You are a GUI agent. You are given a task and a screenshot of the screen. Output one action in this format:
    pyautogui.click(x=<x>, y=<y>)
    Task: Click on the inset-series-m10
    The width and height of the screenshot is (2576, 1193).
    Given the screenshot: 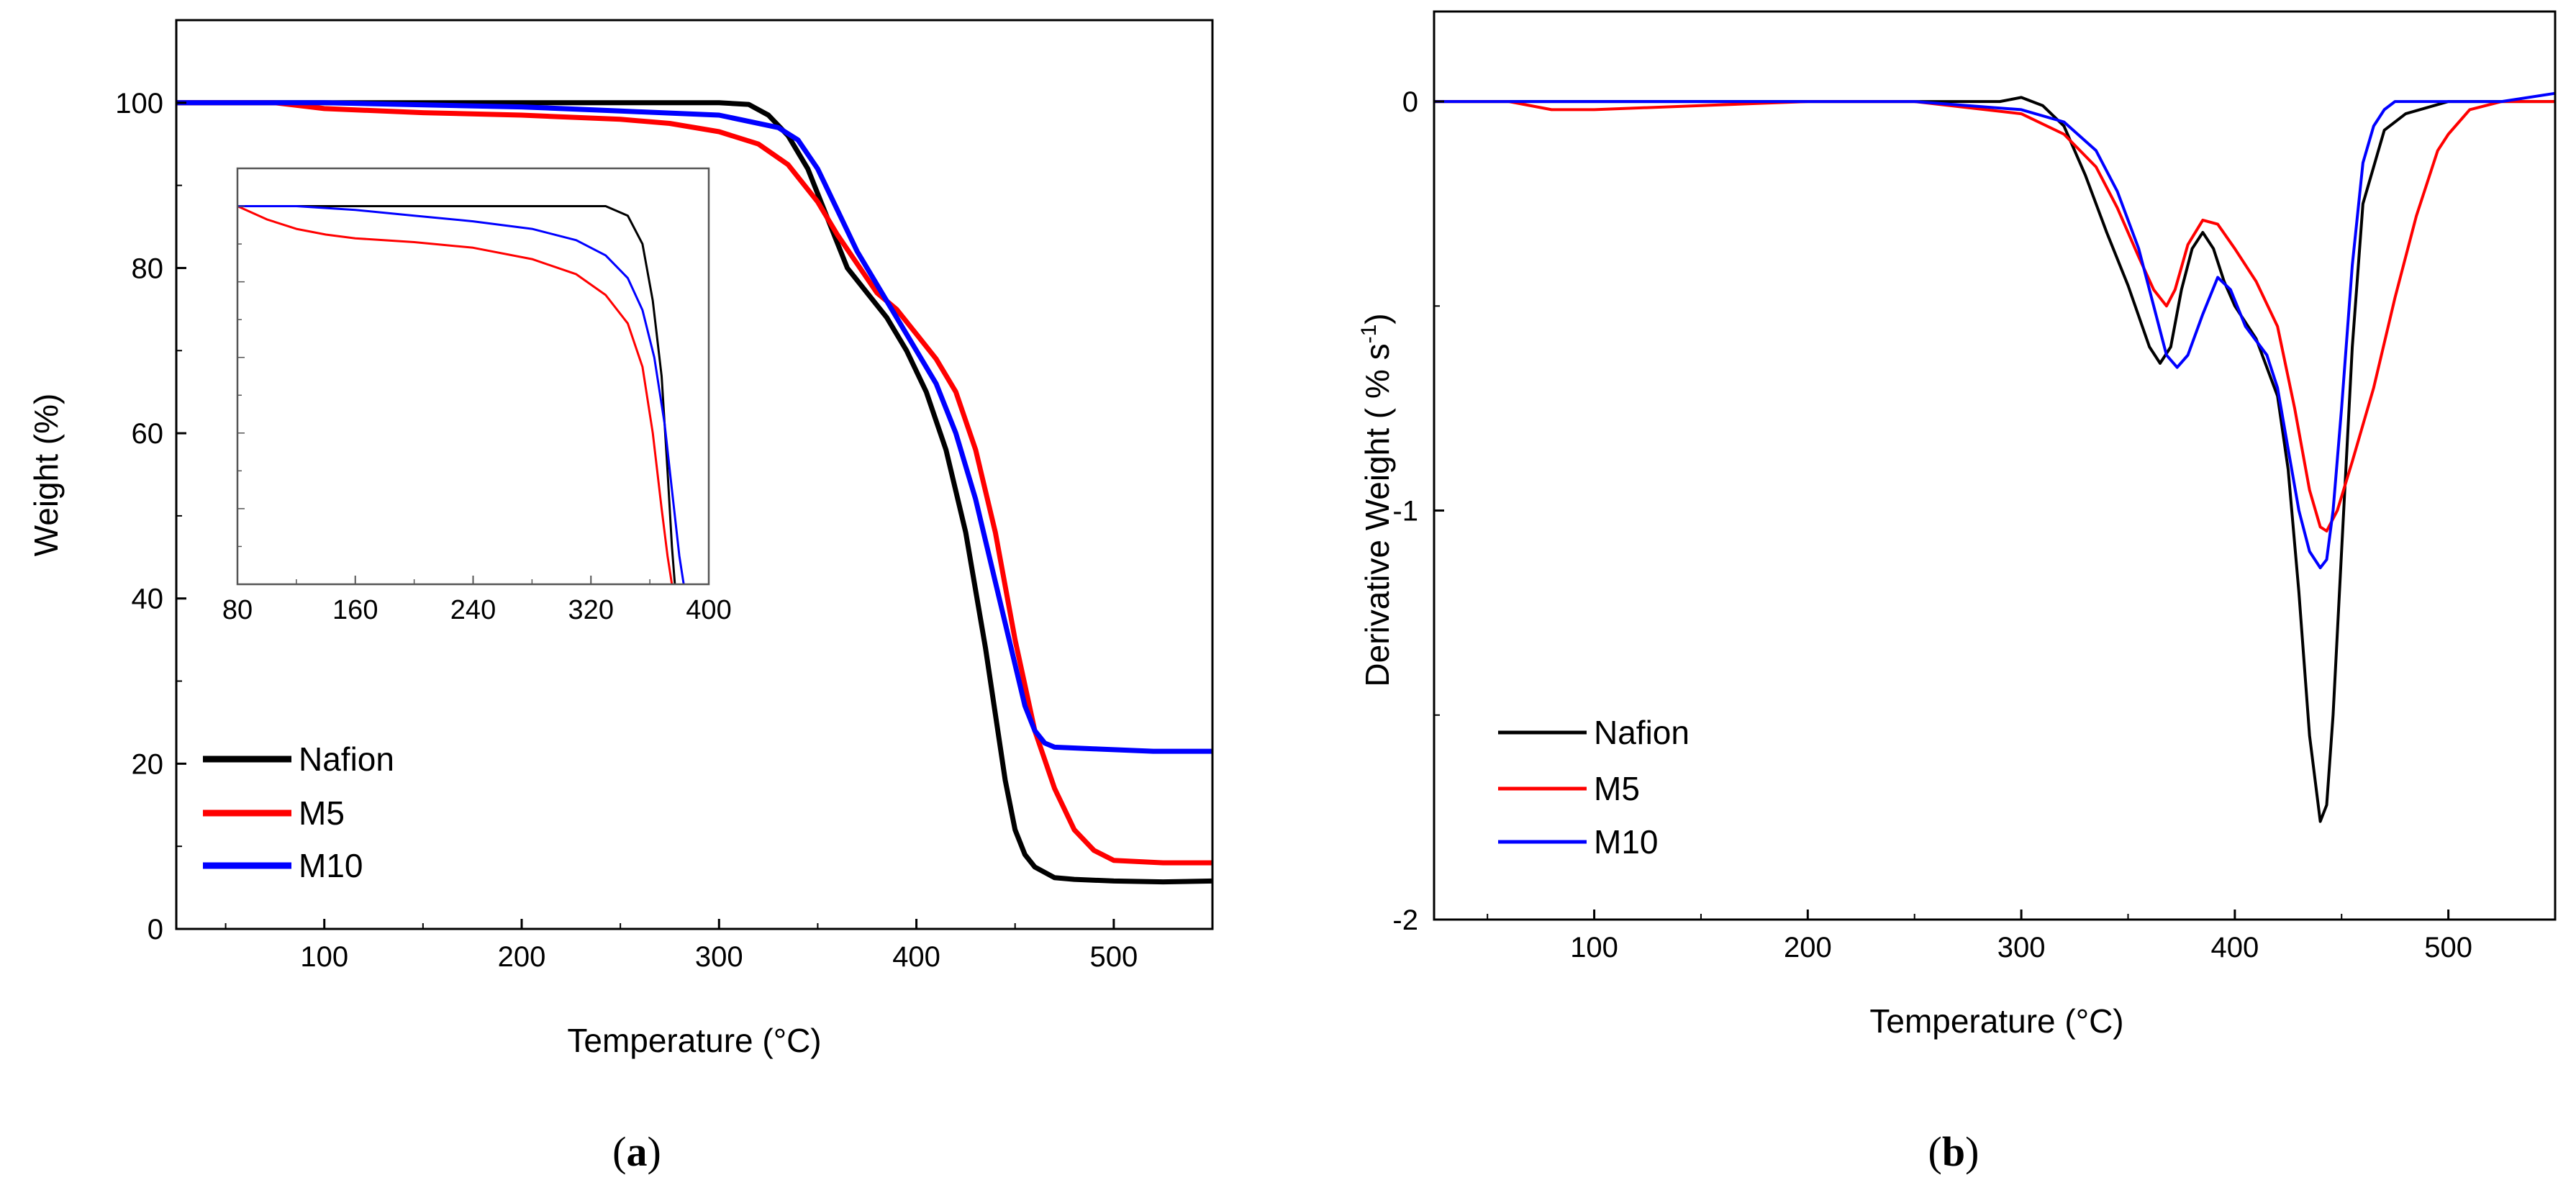 What is the action you would take?
    pyautogui.click(x=461, y=395)
    